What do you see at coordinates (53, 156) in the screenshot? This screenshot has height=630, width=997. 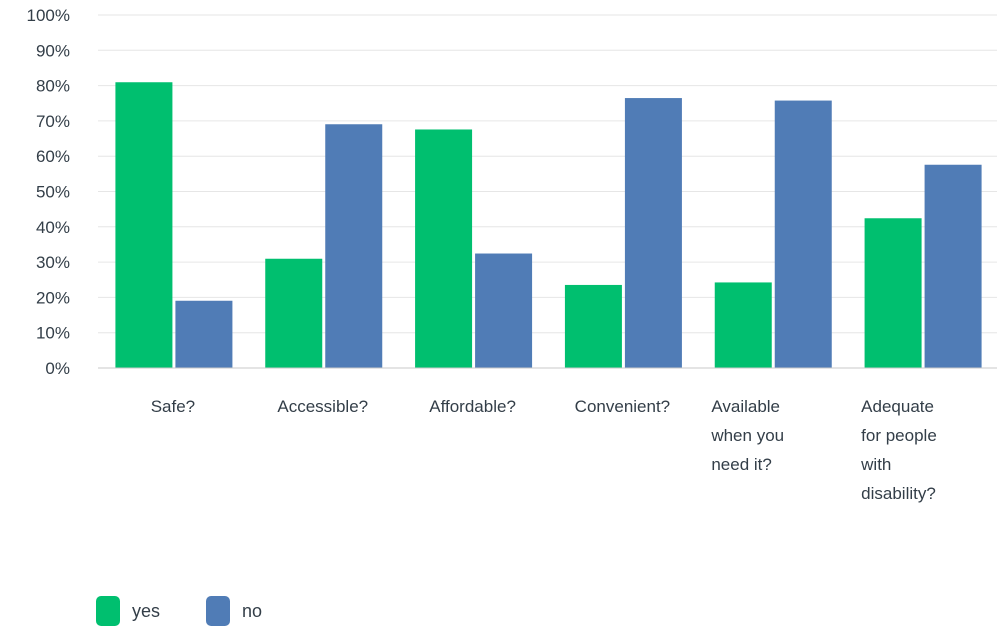 I see `y-tick-label: 60%` at bounding box center [53, 156].